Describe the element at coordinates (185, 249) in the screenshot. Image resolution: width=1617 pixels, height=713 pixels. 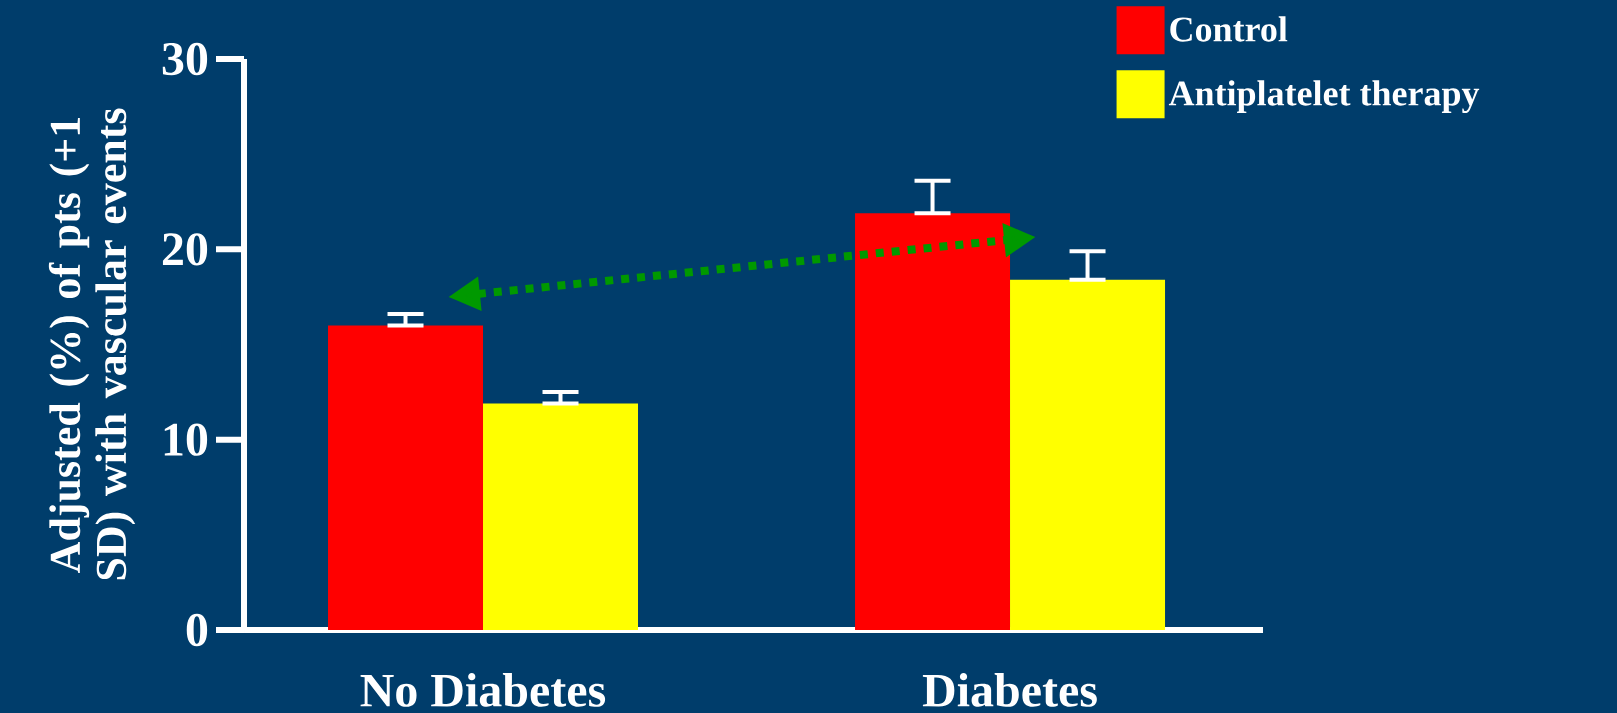
I see `y-tick-label: 20` at that location.